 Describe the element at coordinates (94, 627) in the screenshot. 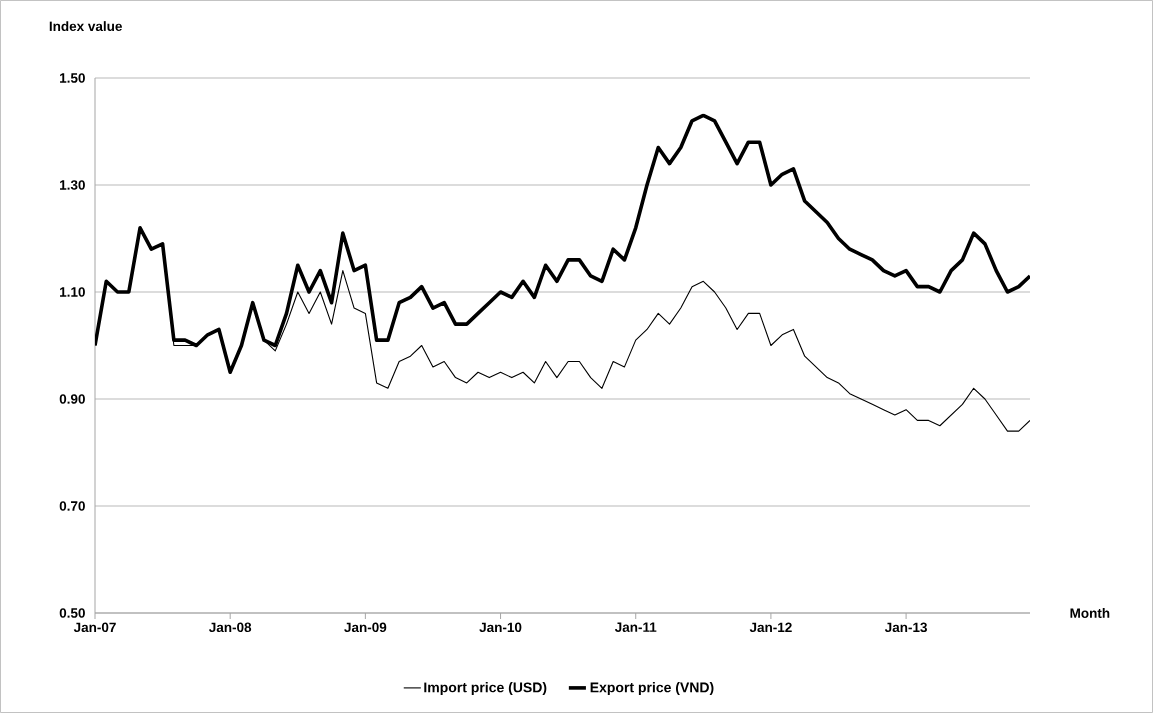

I see `x-tick-label: Jan-07` at that location.